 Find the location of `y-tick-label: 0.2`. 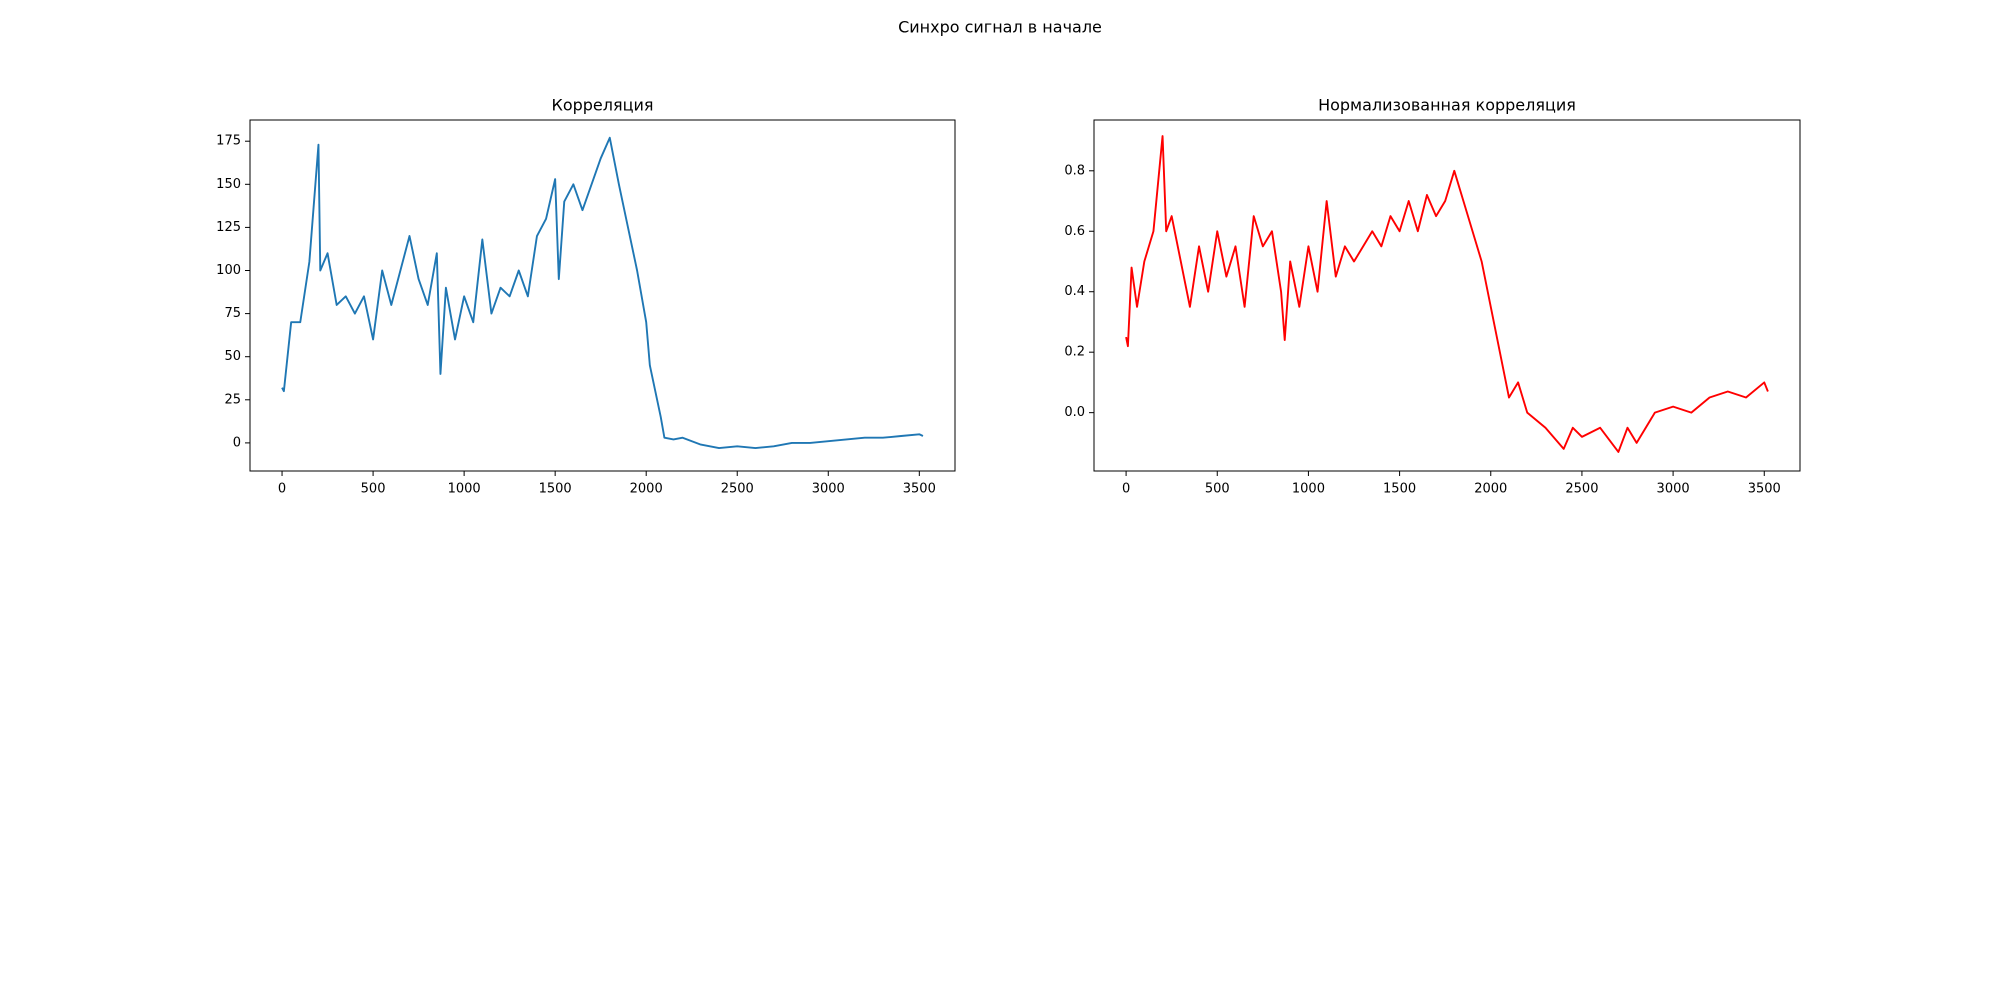

y-tick-label: 0.2 is located at coordinates (1074, 352).